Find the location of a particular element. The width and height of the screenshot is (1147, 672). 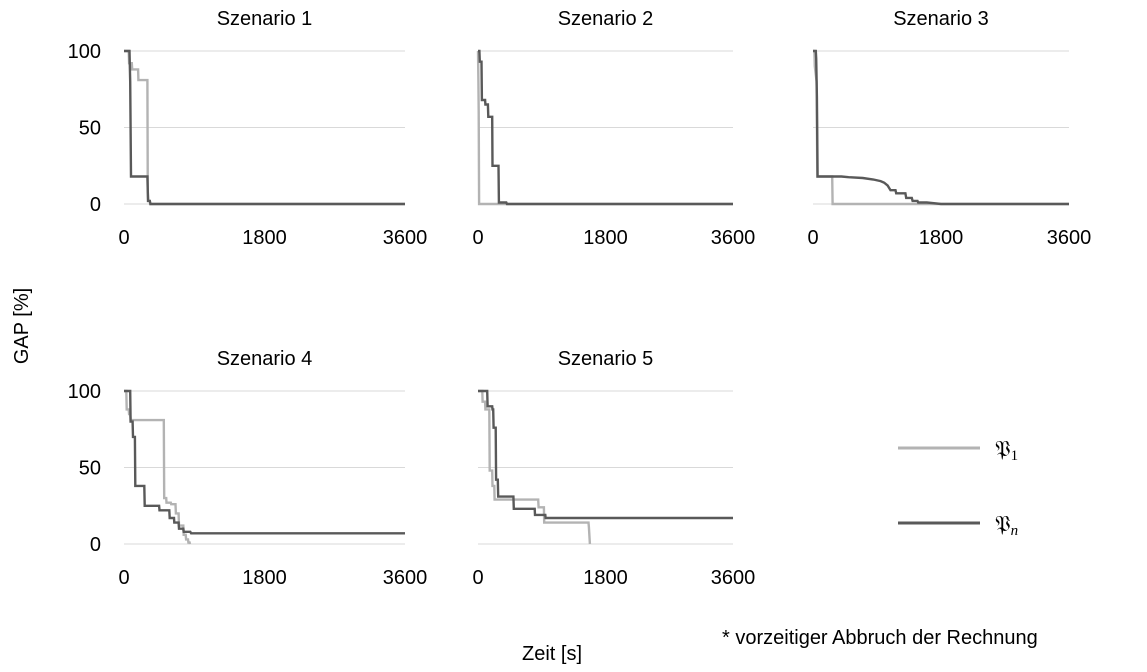

legend-symbol-pn: 𝔓 is located at coordinates (1003, 524).